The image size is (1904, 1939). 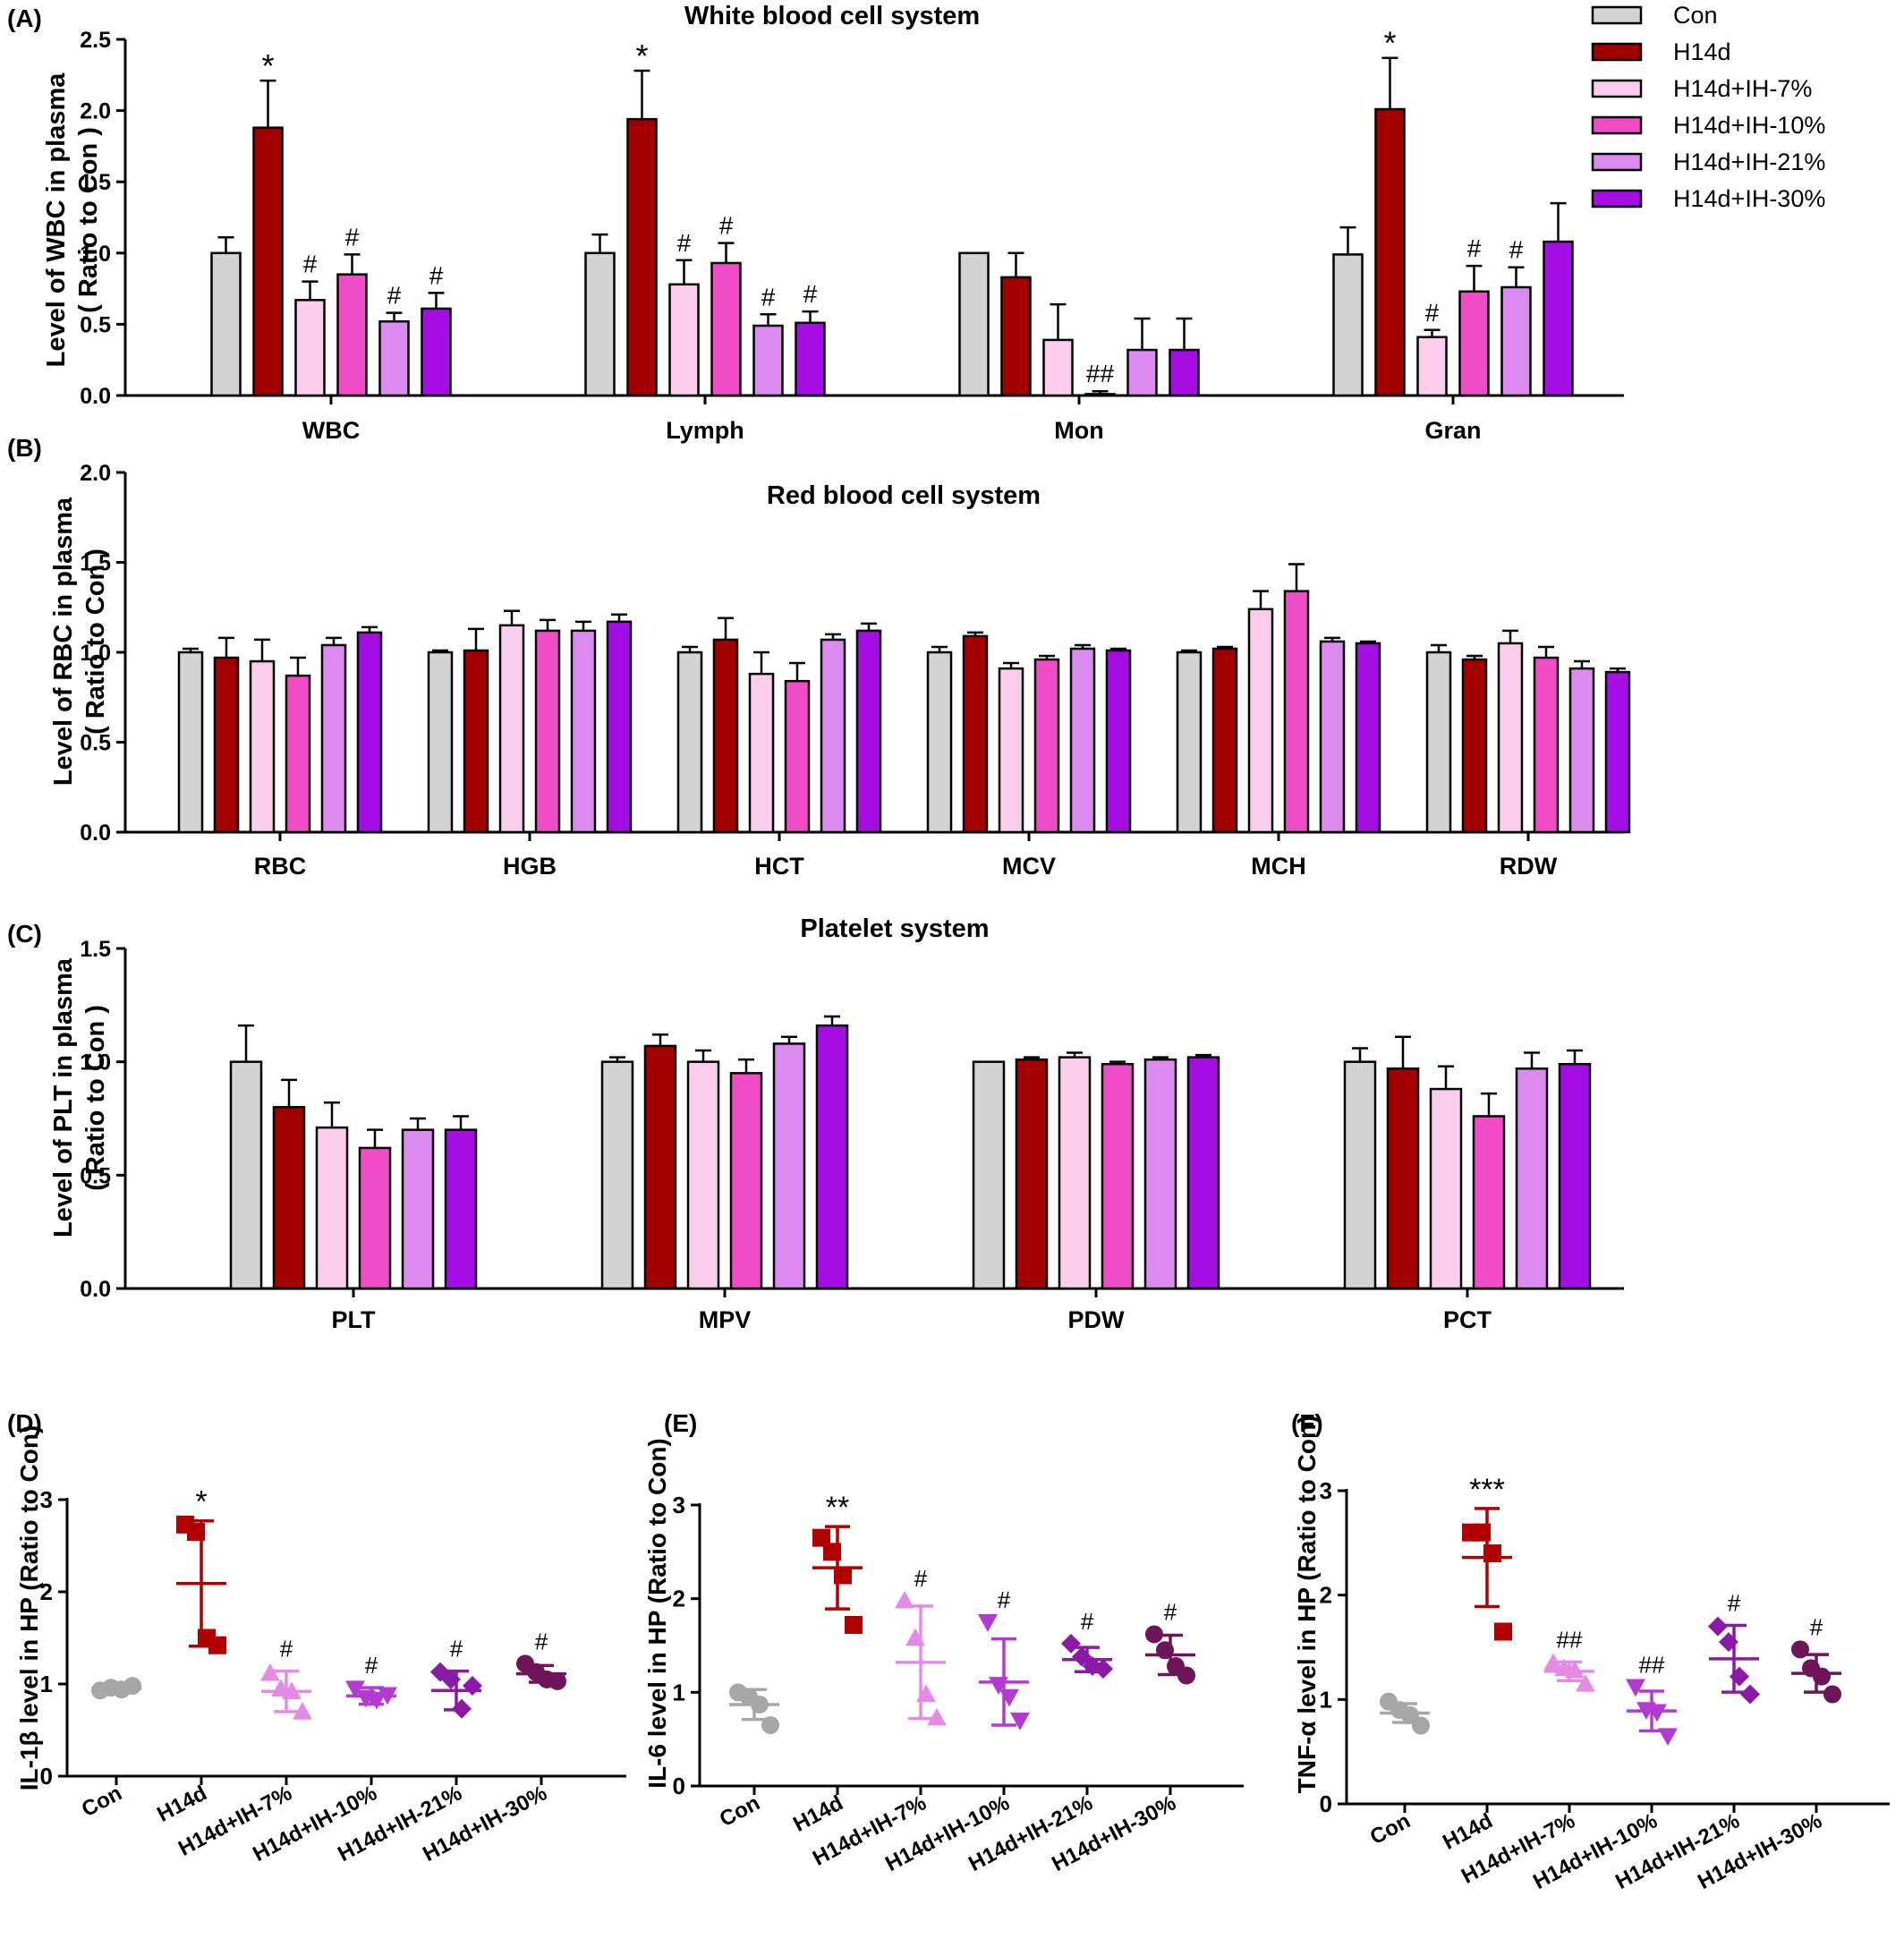 What do you see at coordinates (1702, 51) in the screenshot?
I see `legend-label: H14d` at bounding box center [1702, 51].